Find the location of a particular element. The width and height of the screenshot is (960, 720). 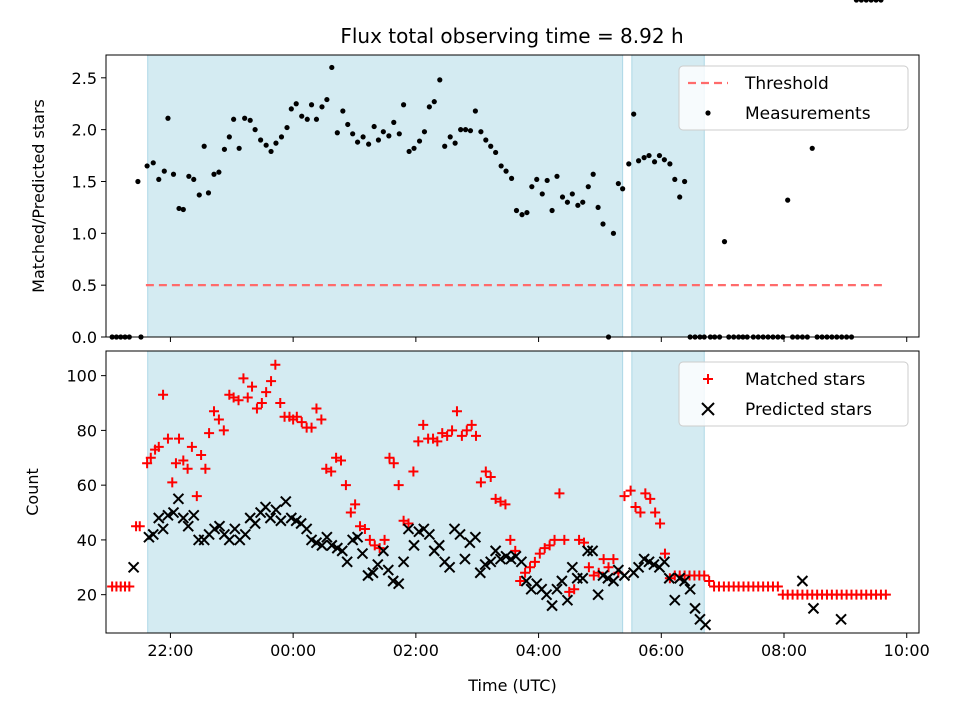

y-tick-label-1: 40 is located at coordinates (87, 540).